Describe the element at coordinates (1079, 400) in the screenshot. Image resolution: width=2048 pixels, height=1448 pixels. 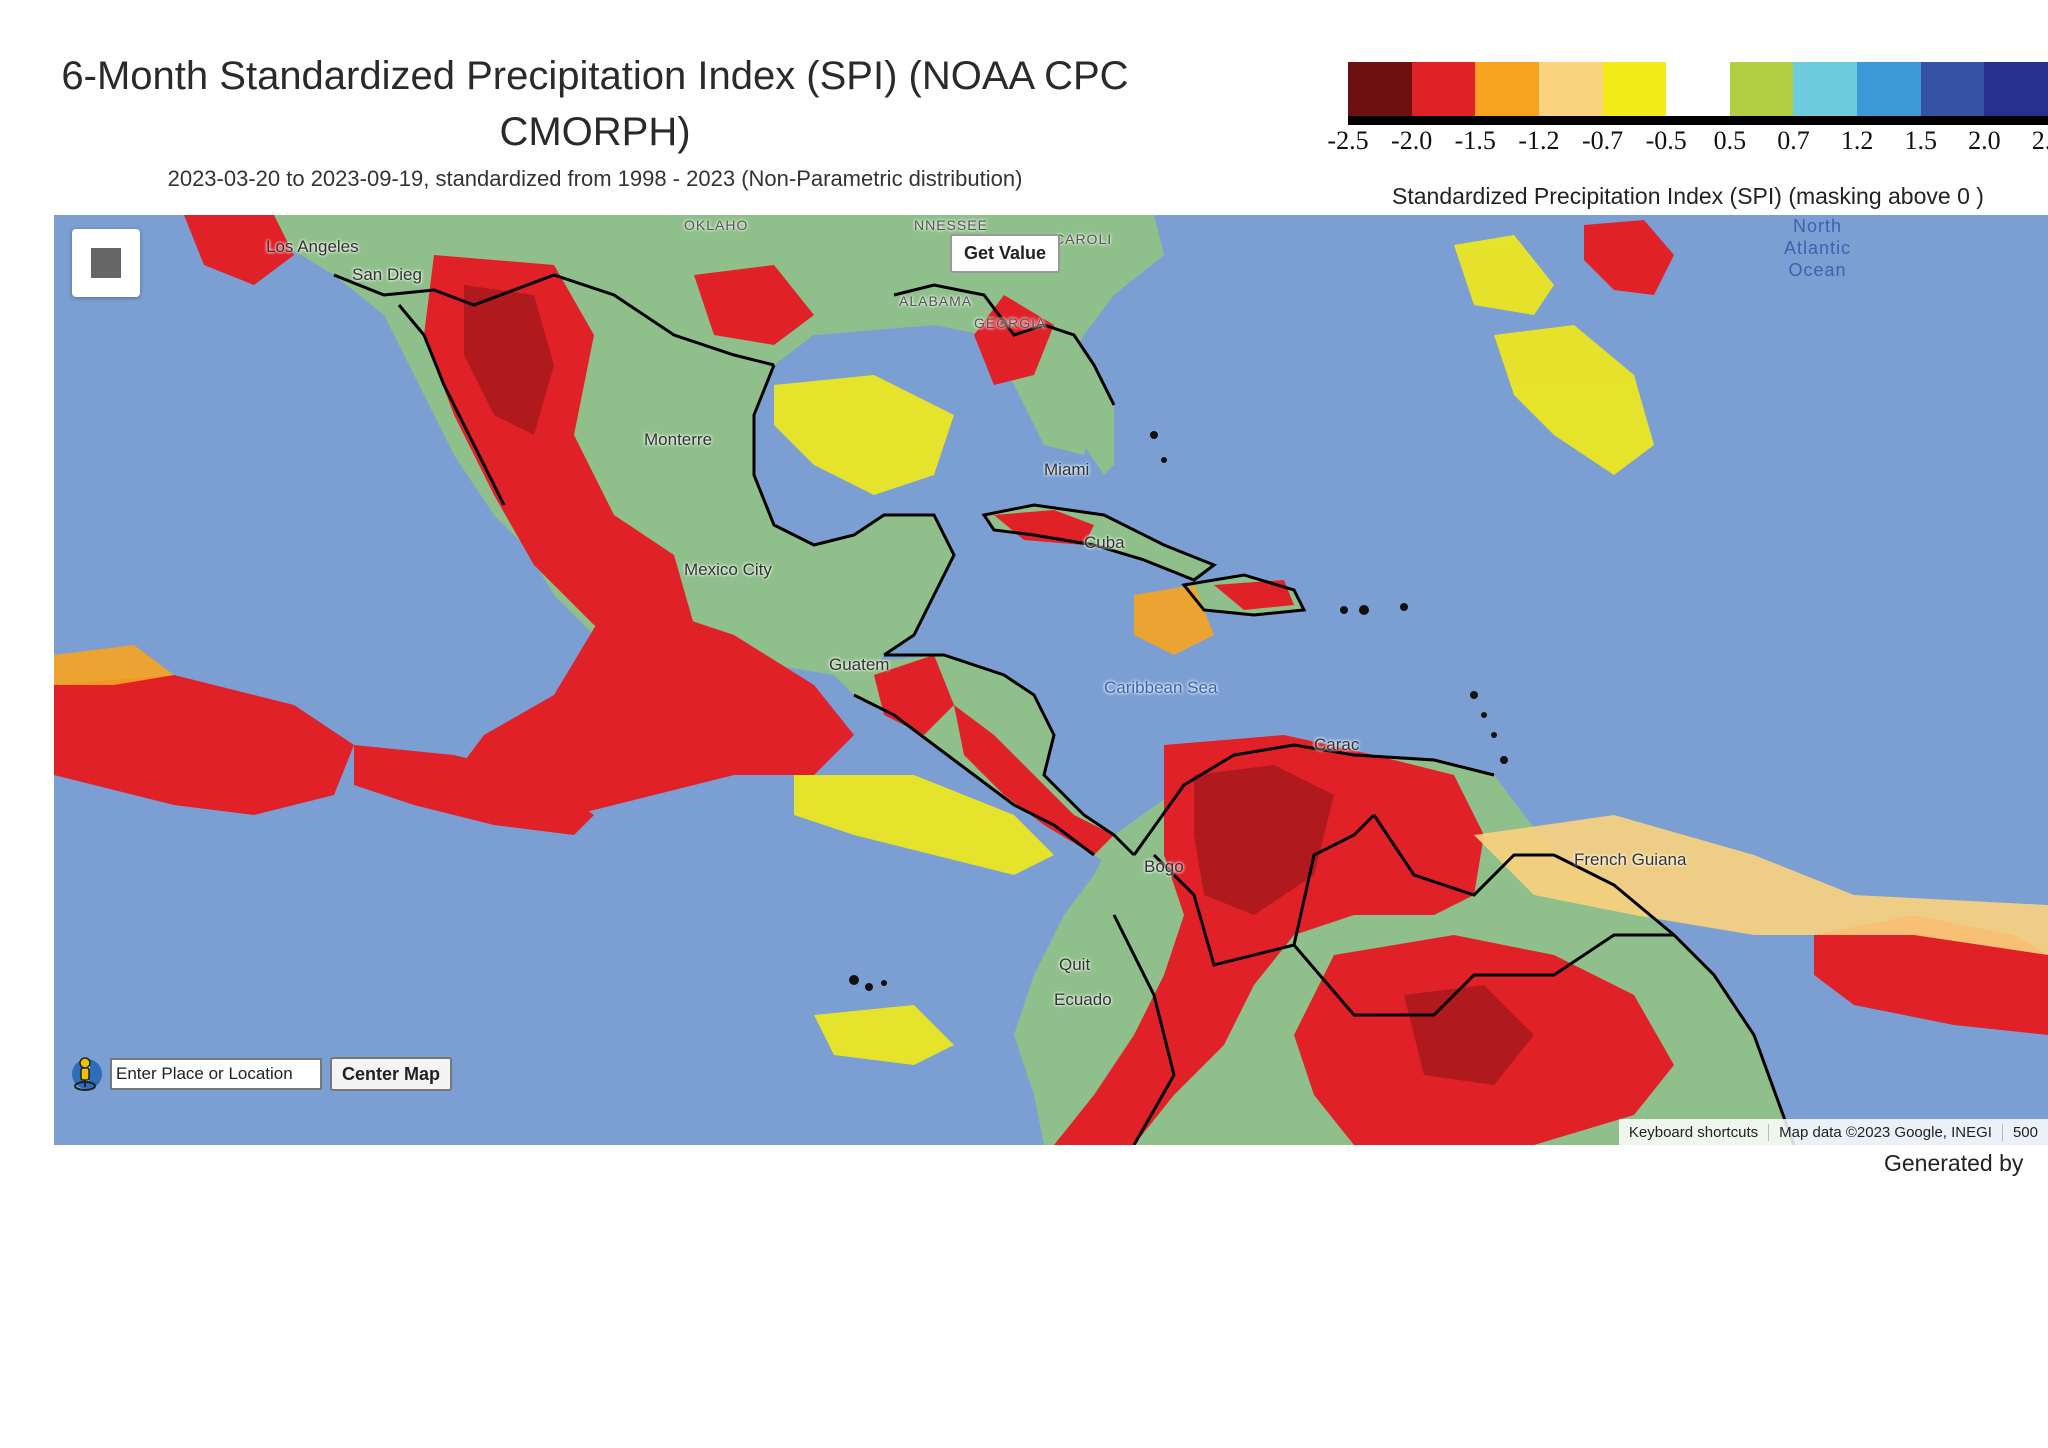
I see `land-florida` at that location.